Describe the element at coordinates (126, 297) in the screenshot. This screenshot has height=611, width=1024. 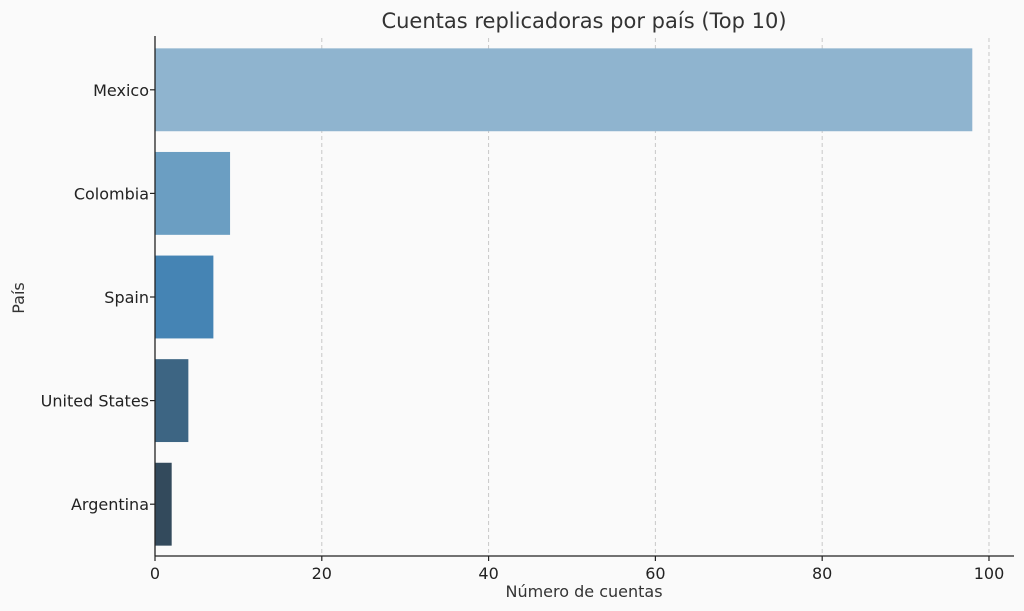
I see `category-label: Spain` at that location.